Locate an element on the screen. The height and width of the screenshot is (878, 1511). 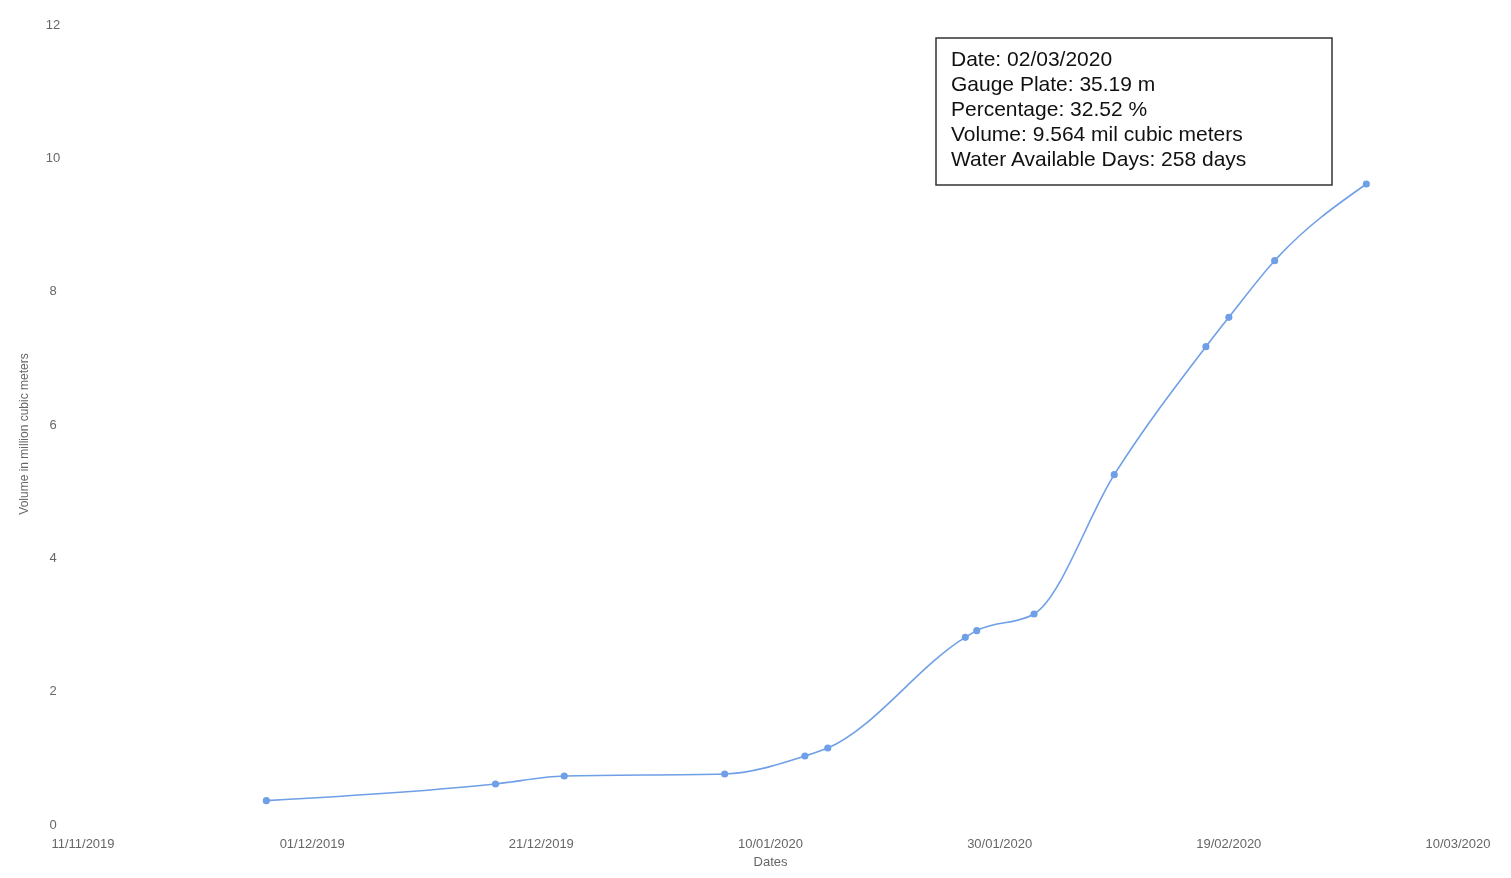
y-axis-title: Volume in million cubic meters is located at coordinates (24, 434).